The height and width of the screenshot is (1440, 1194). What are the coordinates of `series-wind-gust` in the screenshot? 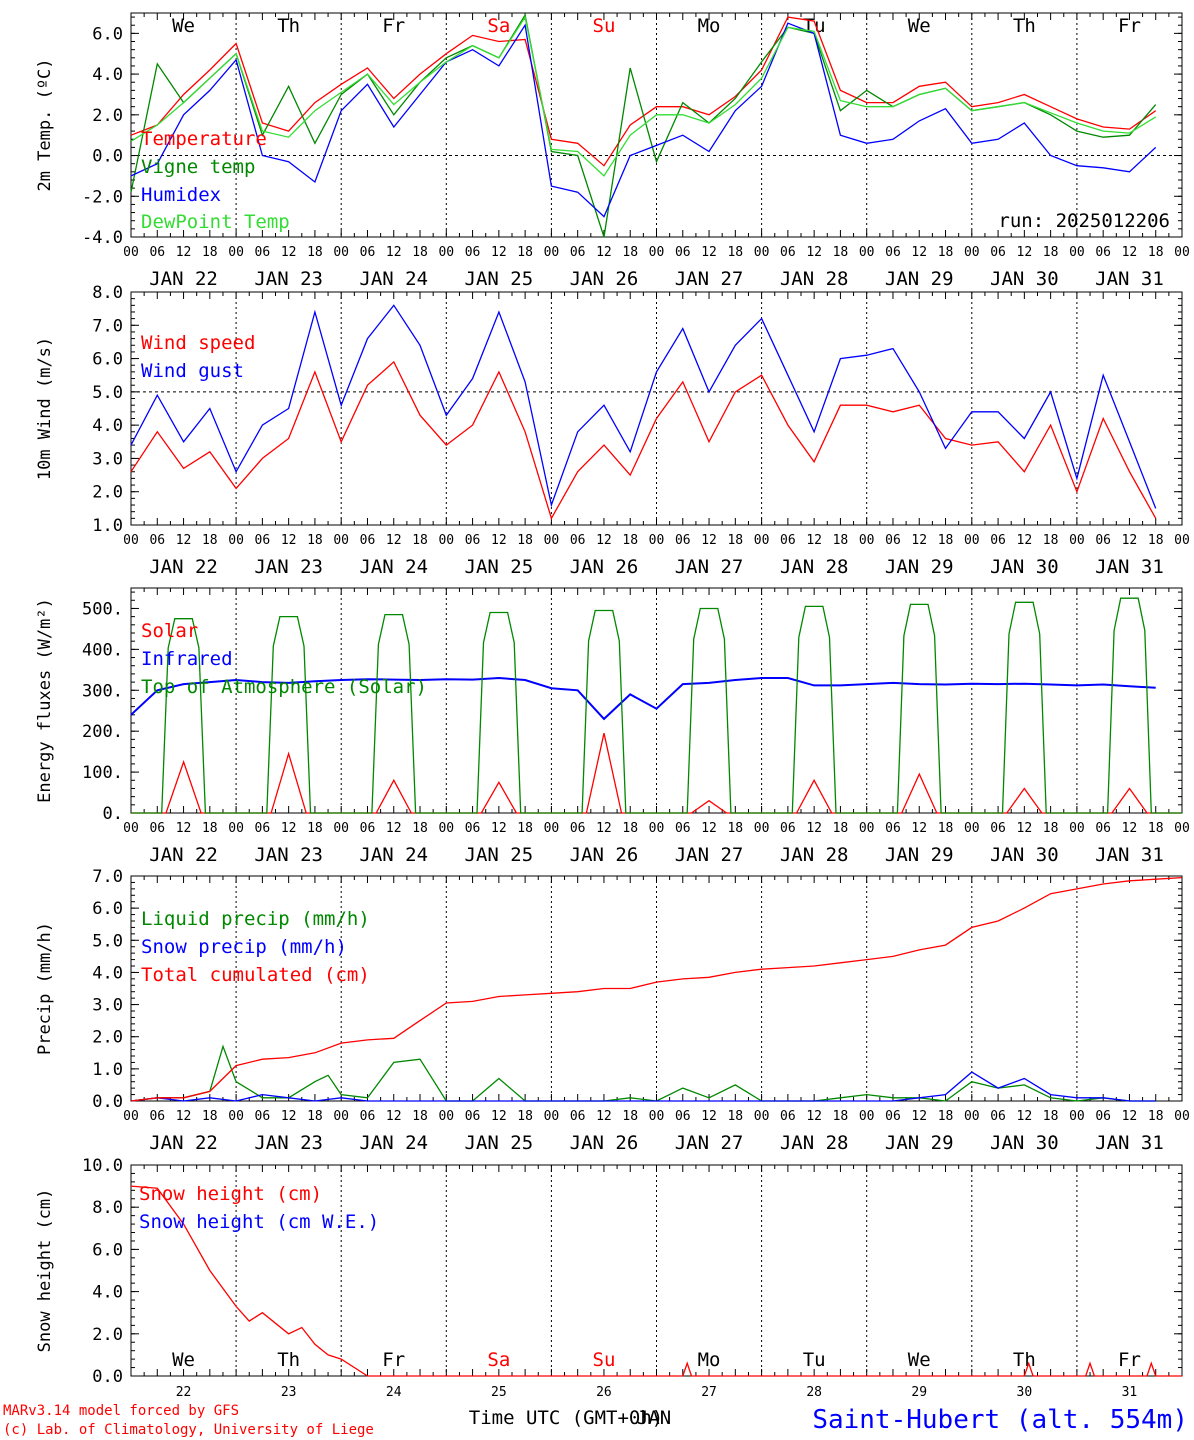 It's located at (643, 406).